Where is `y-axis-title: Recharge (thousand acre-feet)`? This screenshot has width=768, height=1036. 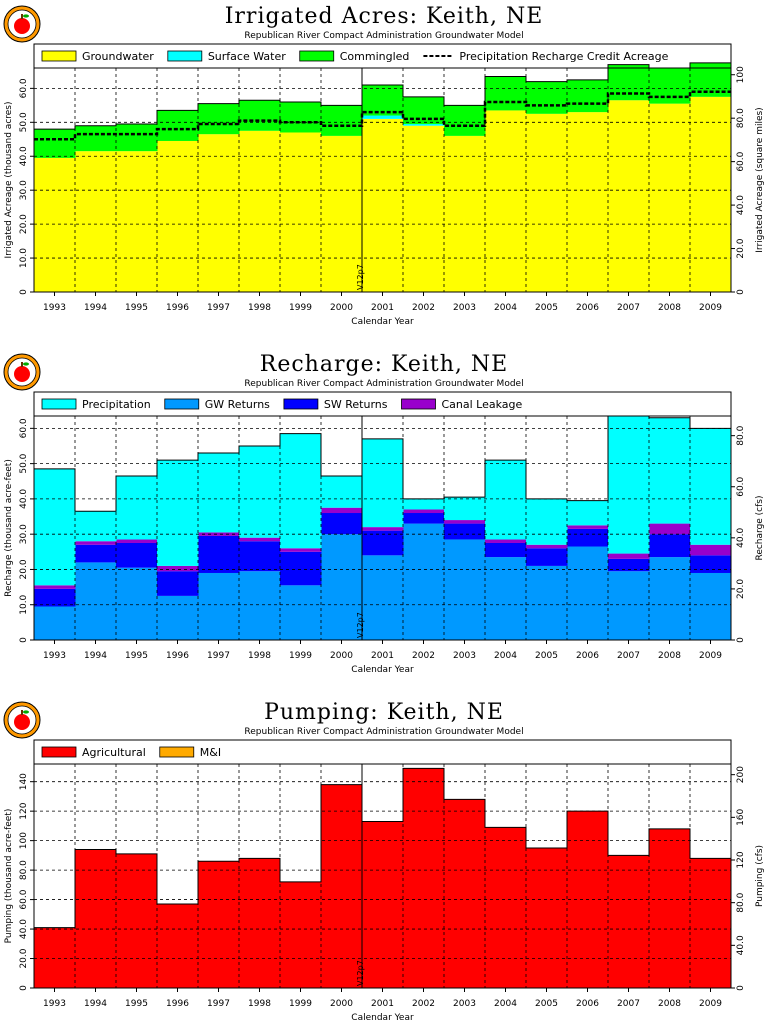
y-axis-title: Recharge (thousand acre-feet) is located at coordinates (9, 528).